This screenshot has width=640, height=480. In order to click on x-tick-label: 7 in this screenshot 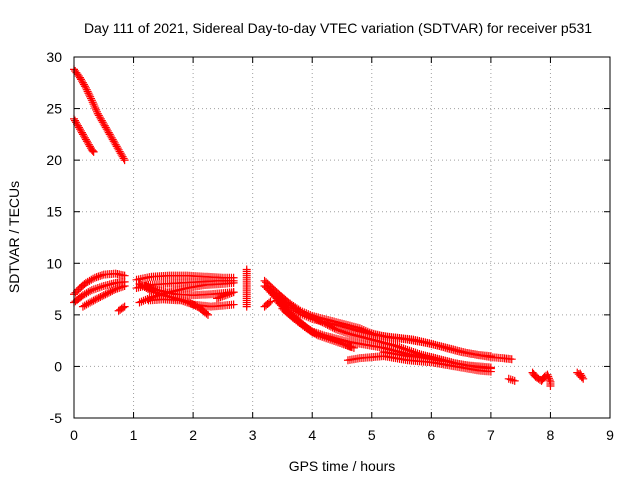, I will do `click(491, 435)`.